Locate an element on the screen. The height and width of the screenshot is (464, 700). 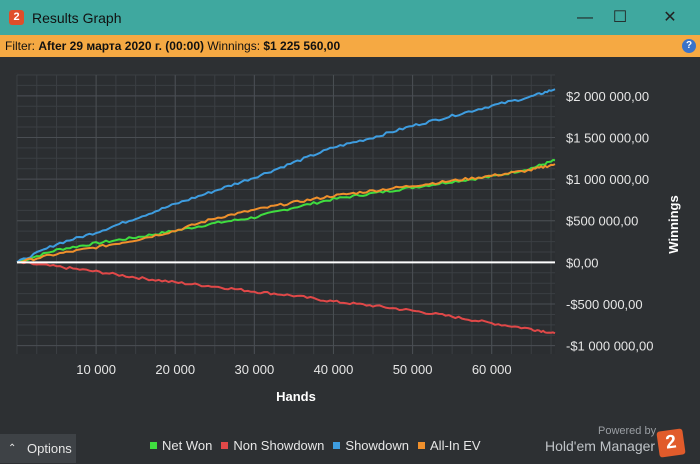
x-tick-label: 30 000 is located at coordinates (254, 369).